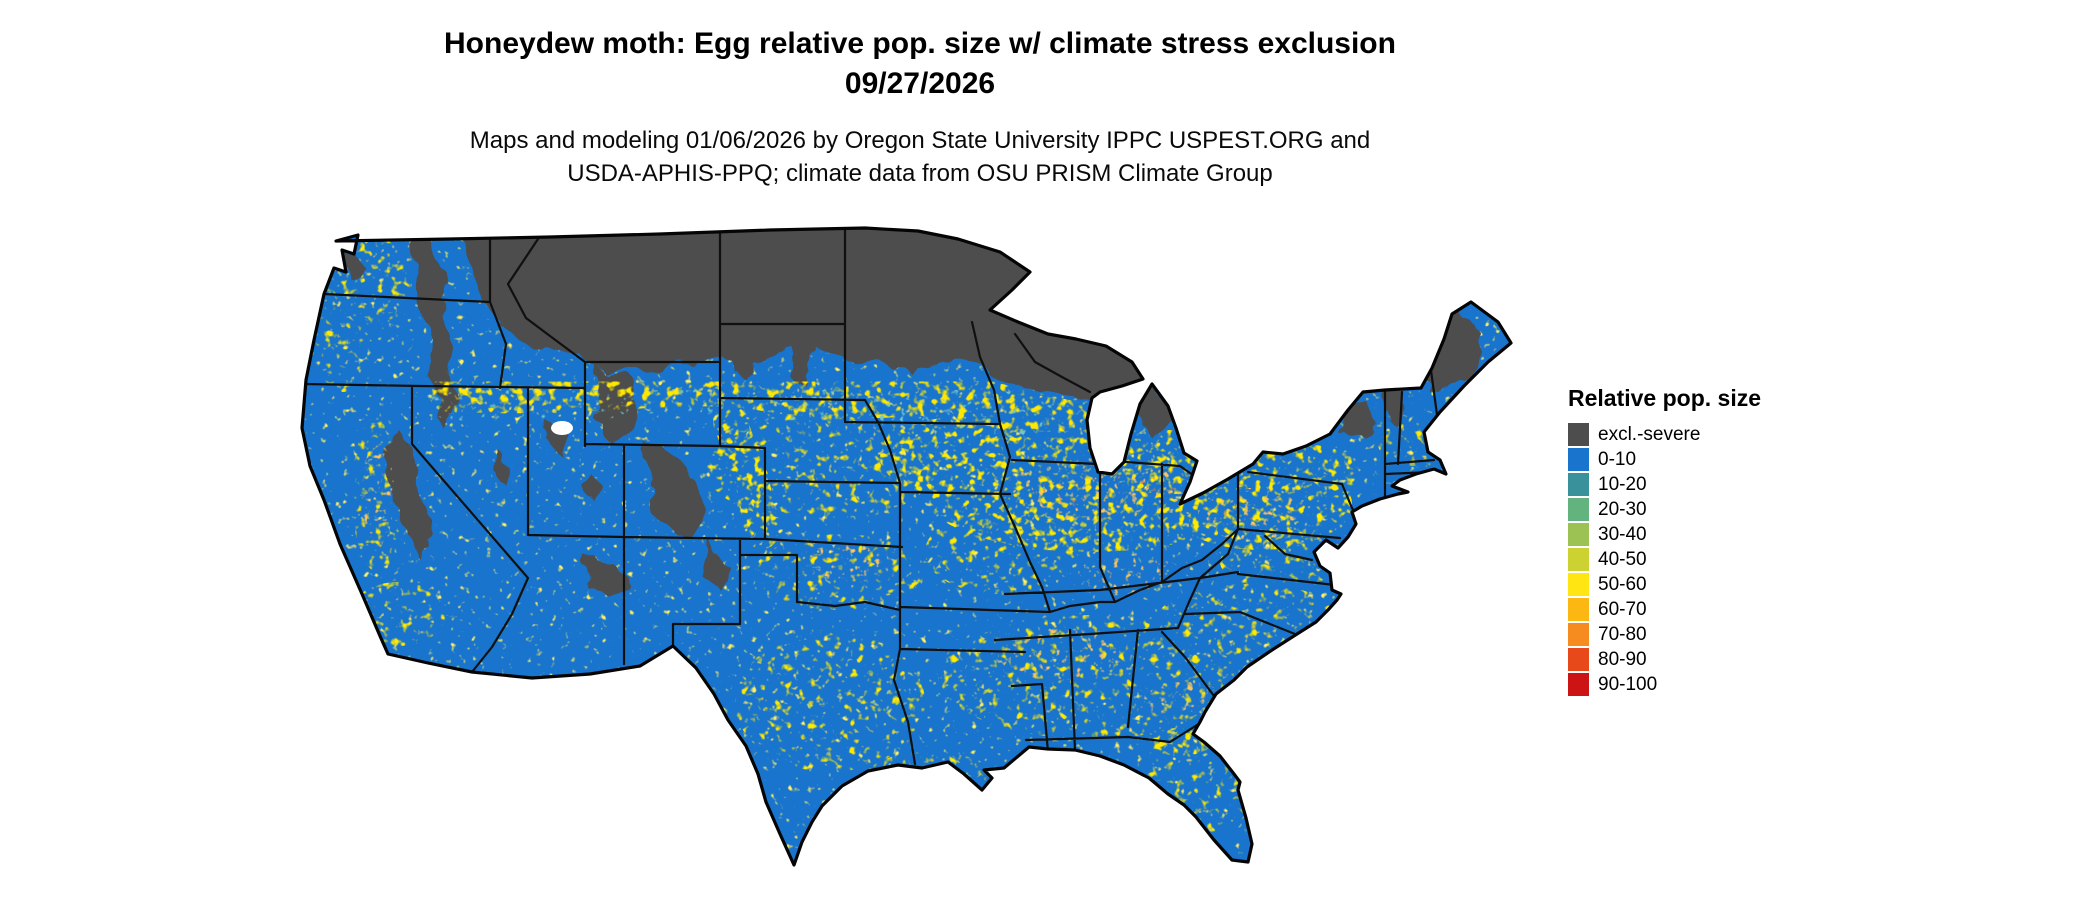 This screenshot has width=2100, height=897. Describe the element at coordinates (777, 414) in the screenshot. I see `speckle-teal-layer` at that location.